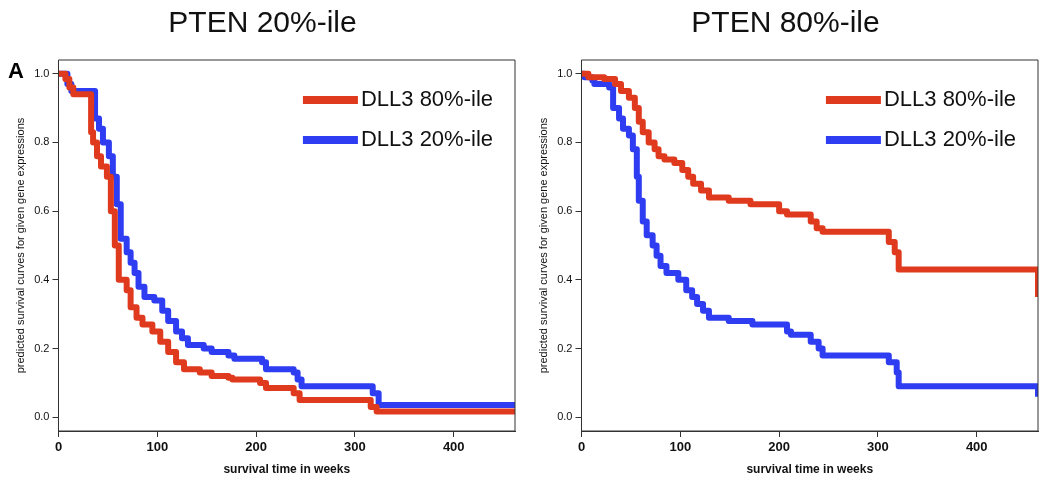 The image size is (1047, 487). Describe the element at coordinates (16, 71) in the screenshot. I see `text: A` at that location.